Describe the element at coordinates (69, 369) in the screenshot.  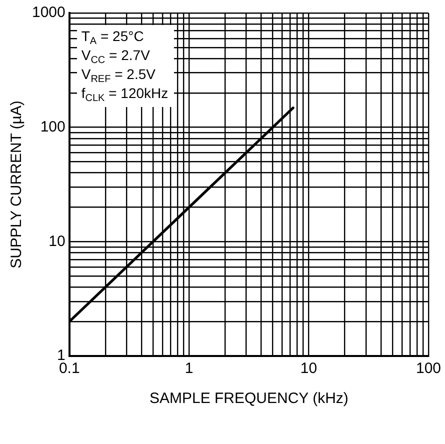
I see `x-tick-label: 0.1` at that location.